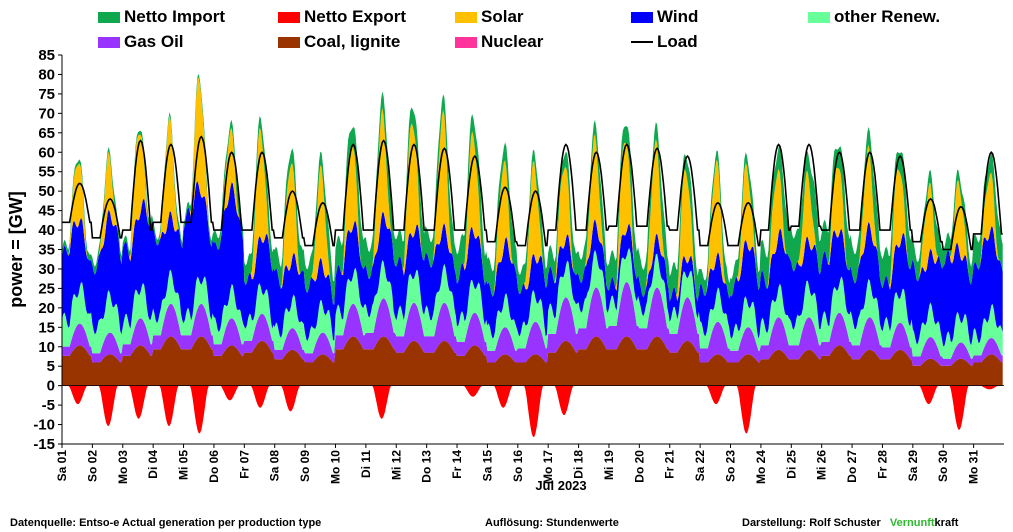 The width and height of the screenshot is (1013, 532). Describe the element at coordinates (487, 466) in the screenshot. I see `x-tick-label: Sa 15` at that location.